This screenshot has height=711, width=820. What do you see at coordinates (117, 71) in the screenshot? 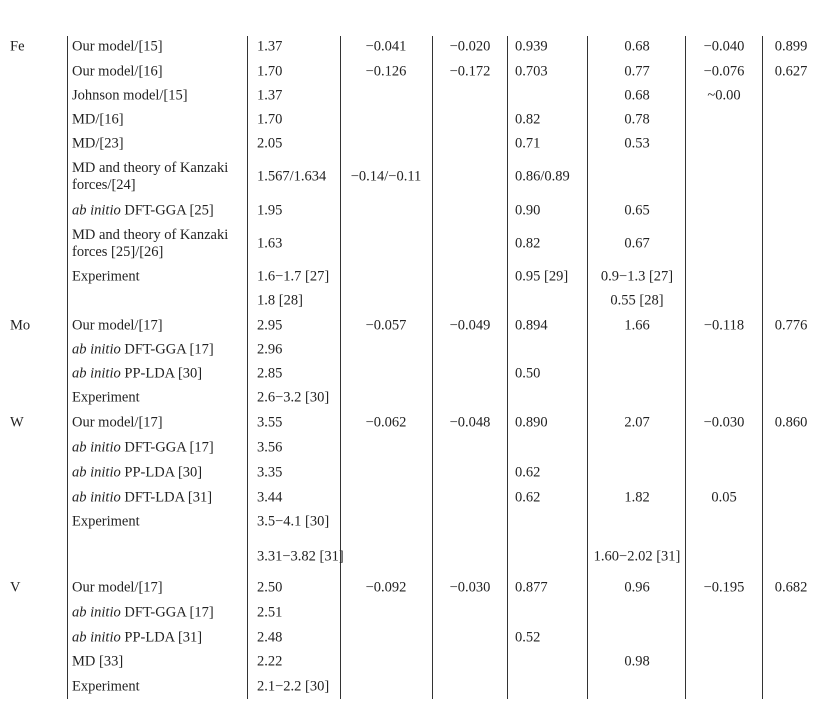
I see `method-text: Our model/[16]` at bounding box center [117, 71].